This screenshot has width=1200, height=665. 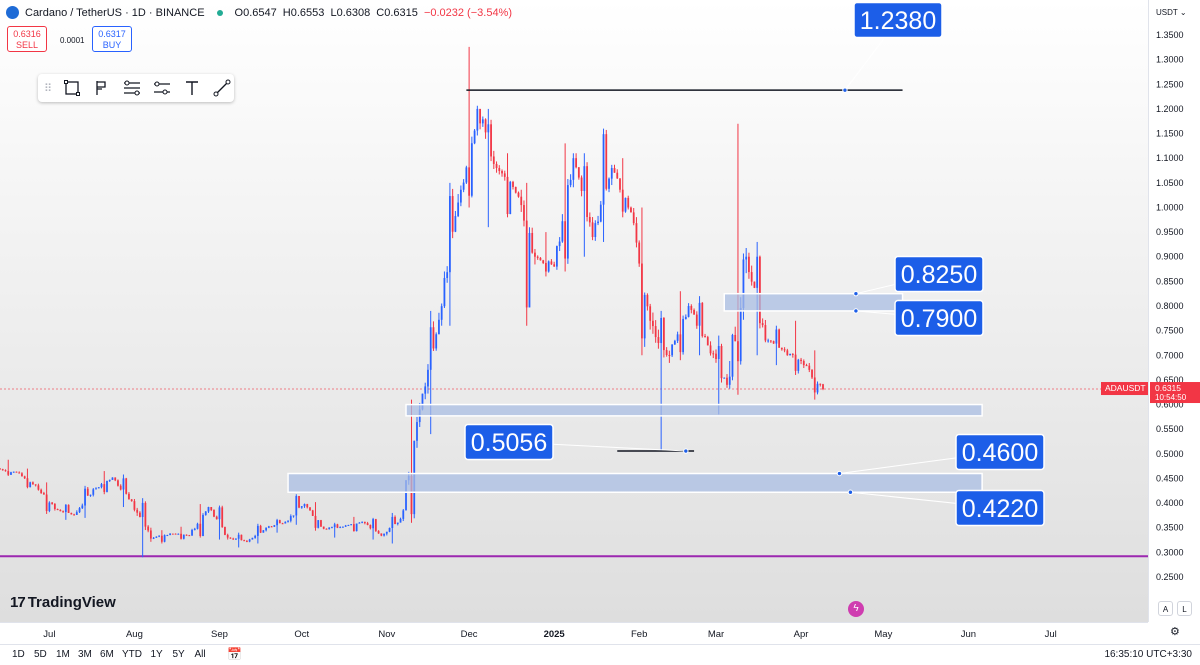 What do you see at coordinates (856, 609) in the screenshot?
I see `lightning-event-icon: ϟ` at bounding box center [856, 609].